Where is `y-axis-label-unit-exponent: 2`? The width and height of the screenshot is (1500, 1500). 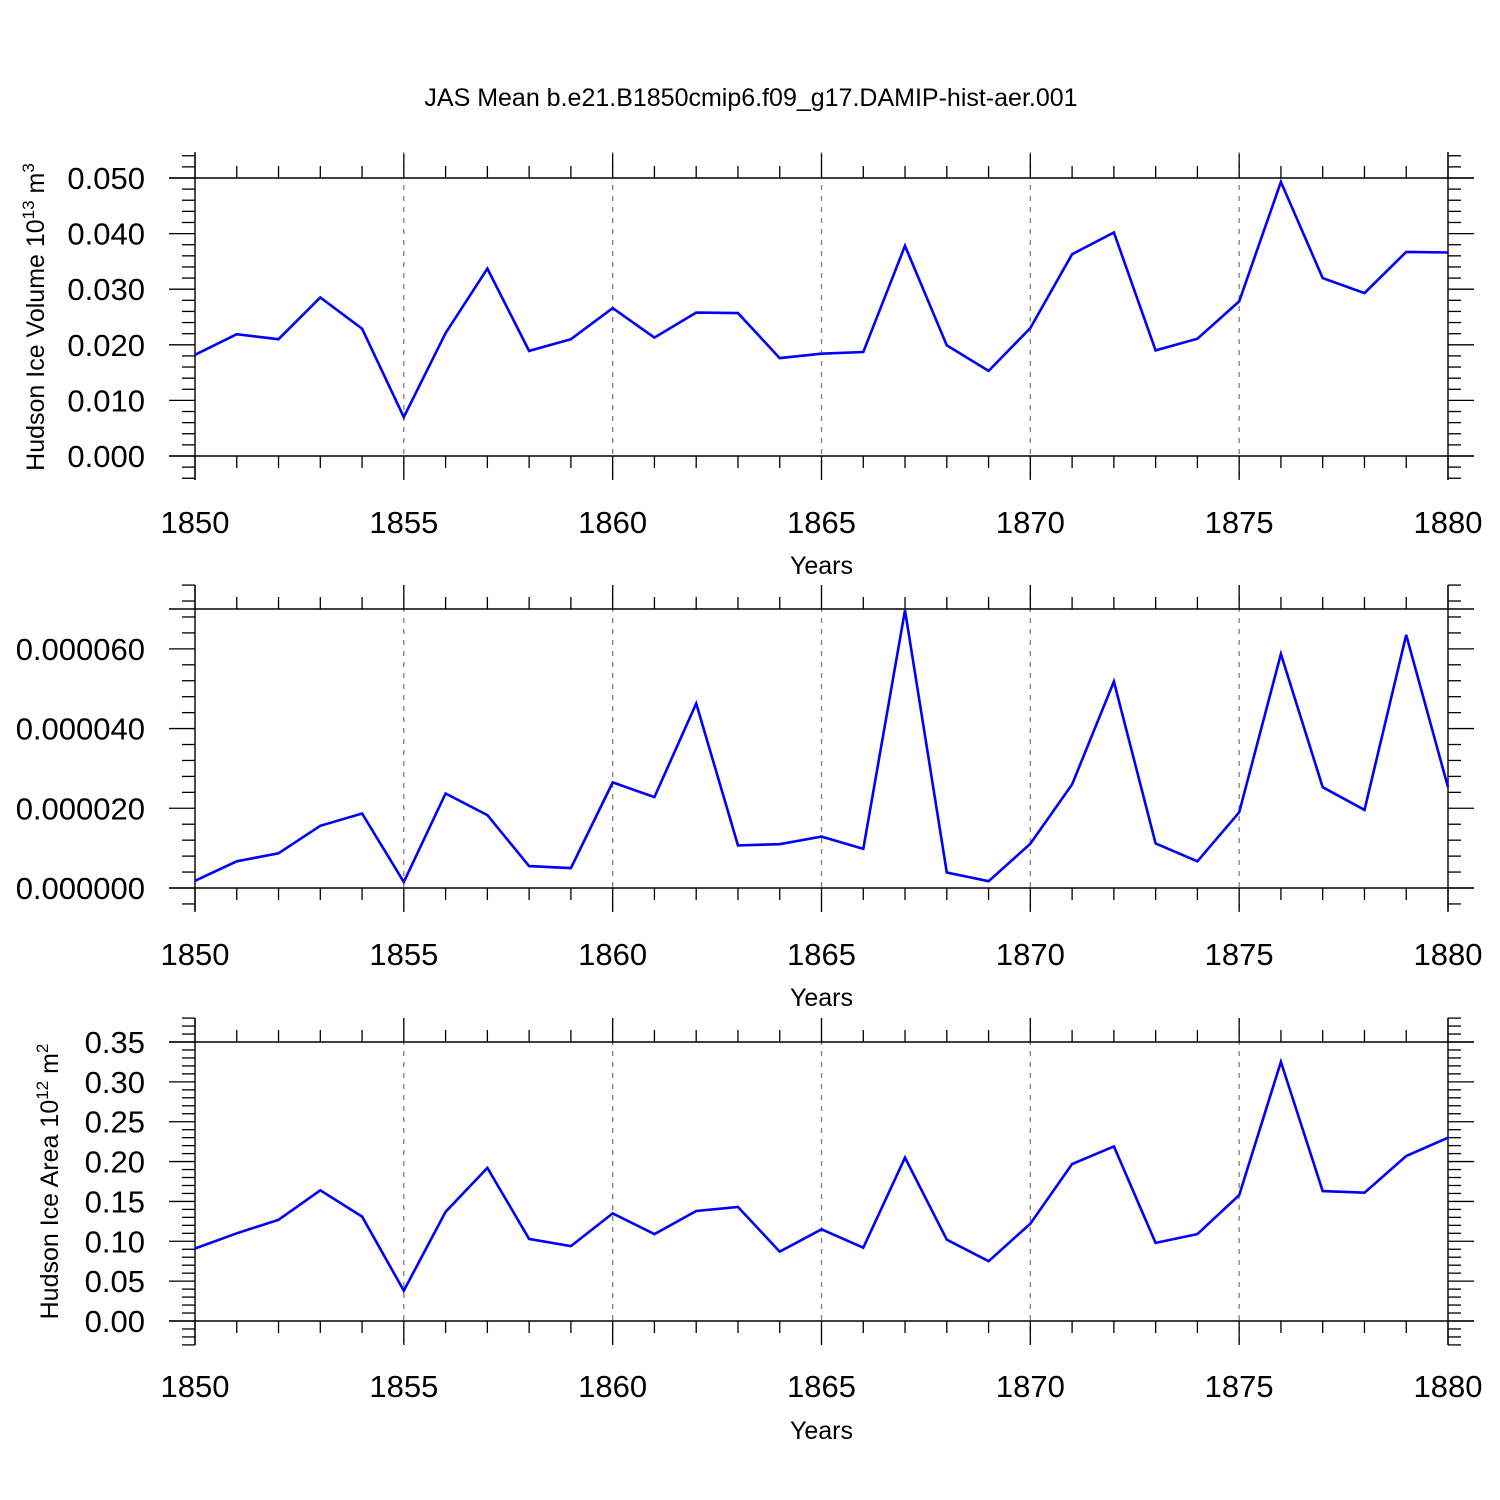 y-axis-label-unit-exponent: 2 is located at coordinates (42, 1048).